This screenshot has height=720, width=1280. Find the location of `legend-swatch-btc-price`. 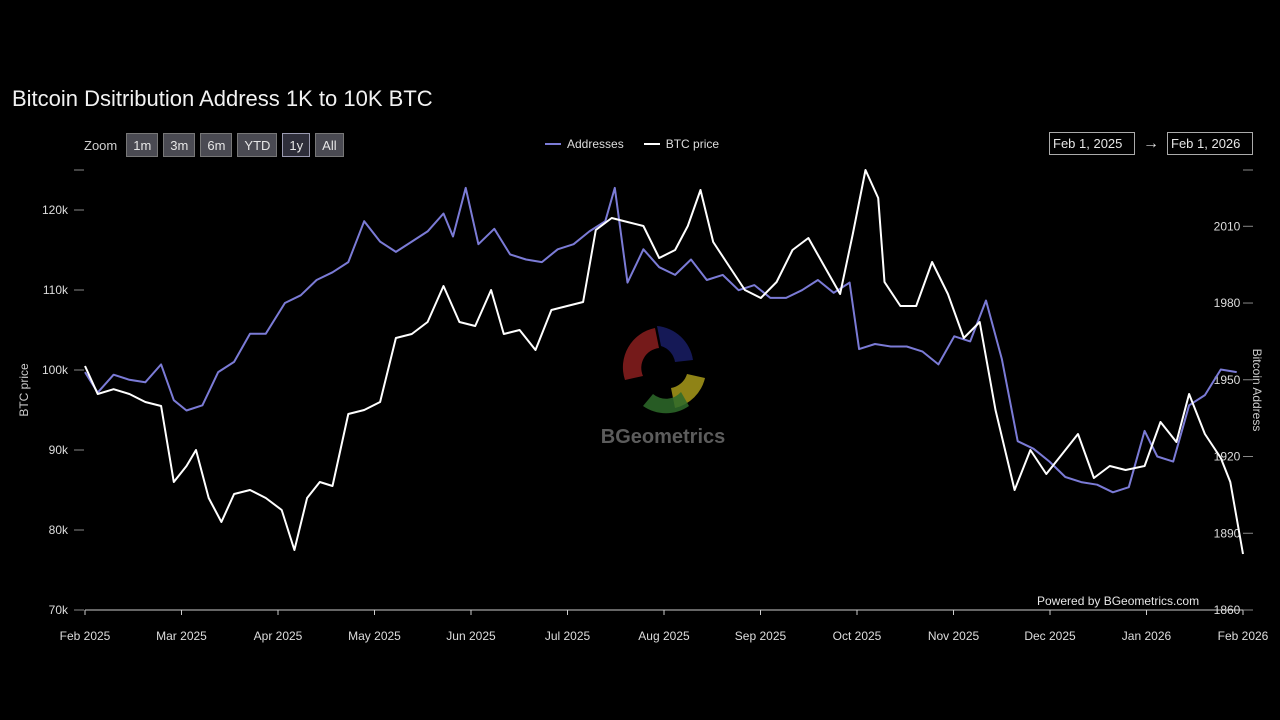

legend-swatch-btc-price is located at coordinates (651, 144).